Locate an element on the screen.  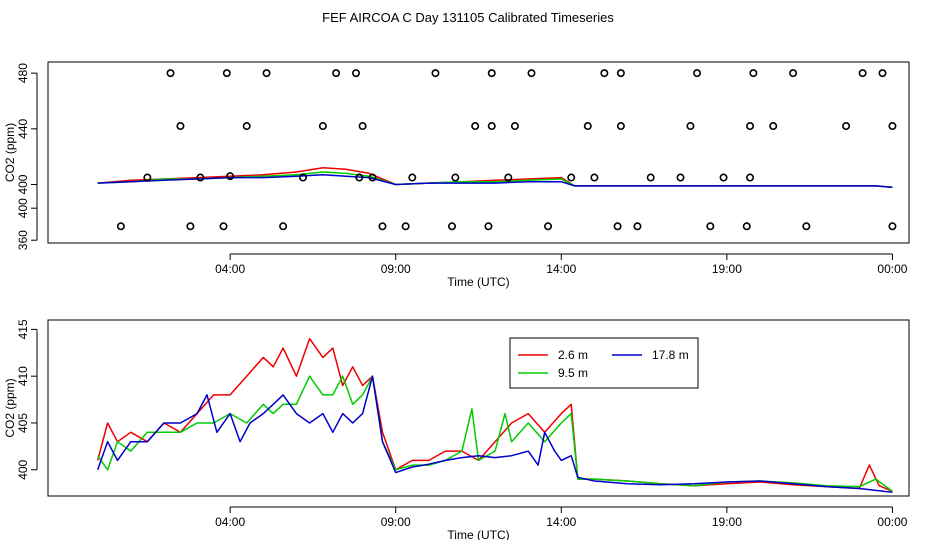
legend: 2.6 m 9.5 m 17.8 m is located at coordinates (604, 363).